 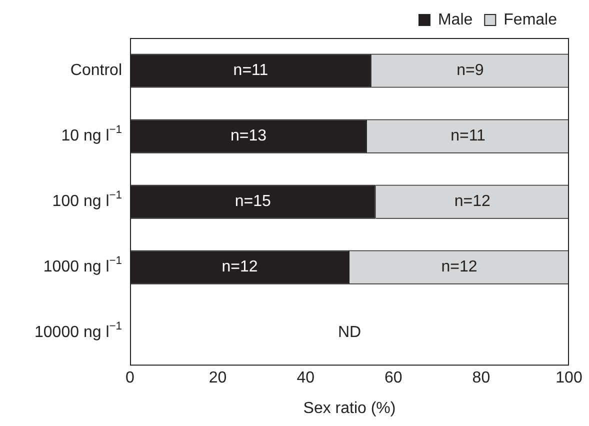 What do you see at coordinates (130, 378) in the screenshot?
I see `x-tick-label: 0` at bounding box center [130, 378].